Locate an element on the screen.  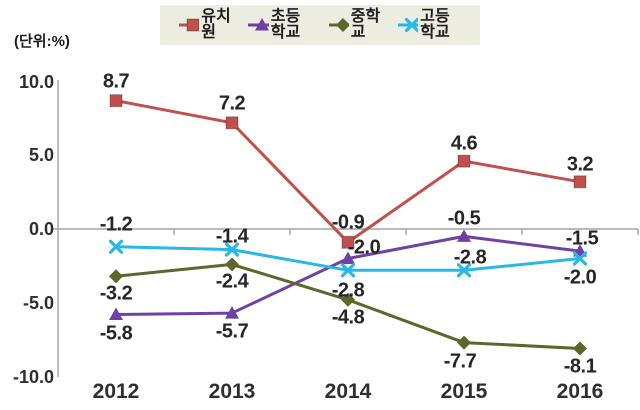
data-label-elementary-2012: -5.8 is located at coordinates (116, 333).